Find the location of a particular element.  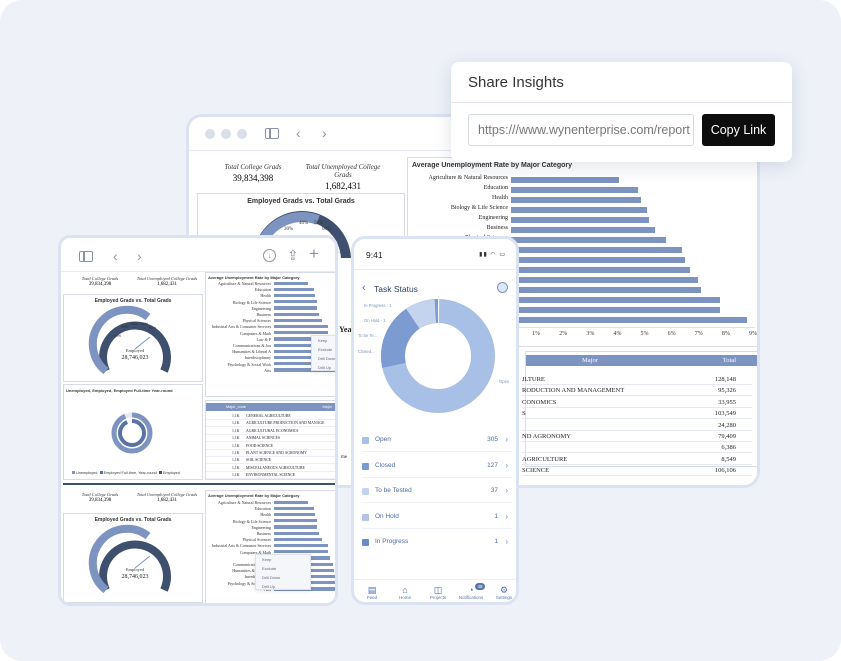

header-code: Major_code is located at coordinates (236, 407).